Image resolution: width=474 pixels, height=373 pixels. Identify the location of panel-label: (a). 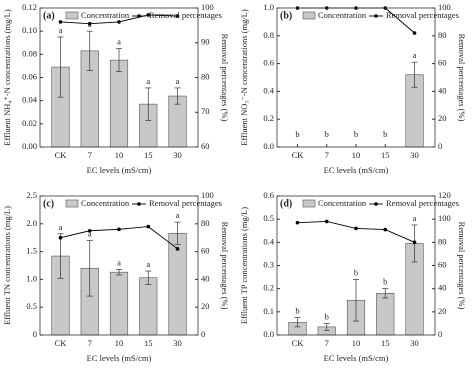
(49, 15).